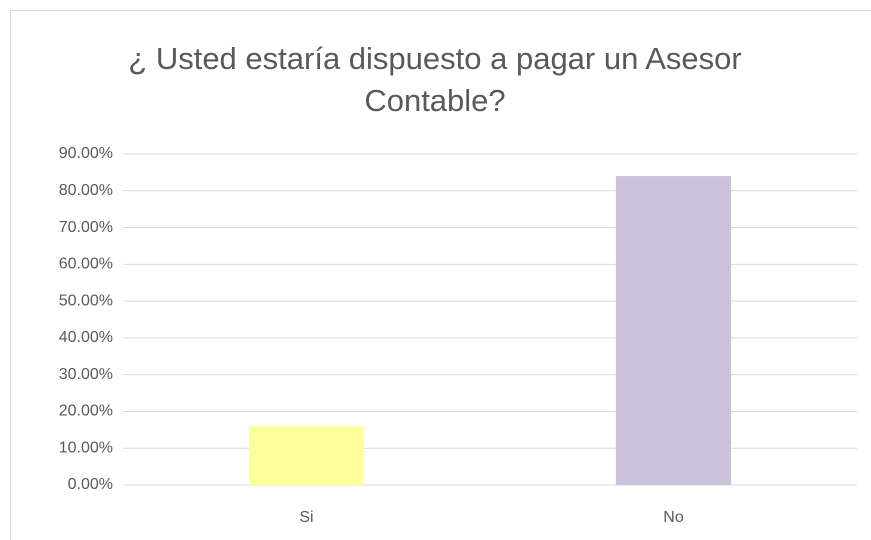 This screenshot has width=871, height=540. Describe the element at coordinates (86, 153) in the screenshot. I see `y-tick-label: 90.00%` at that location.